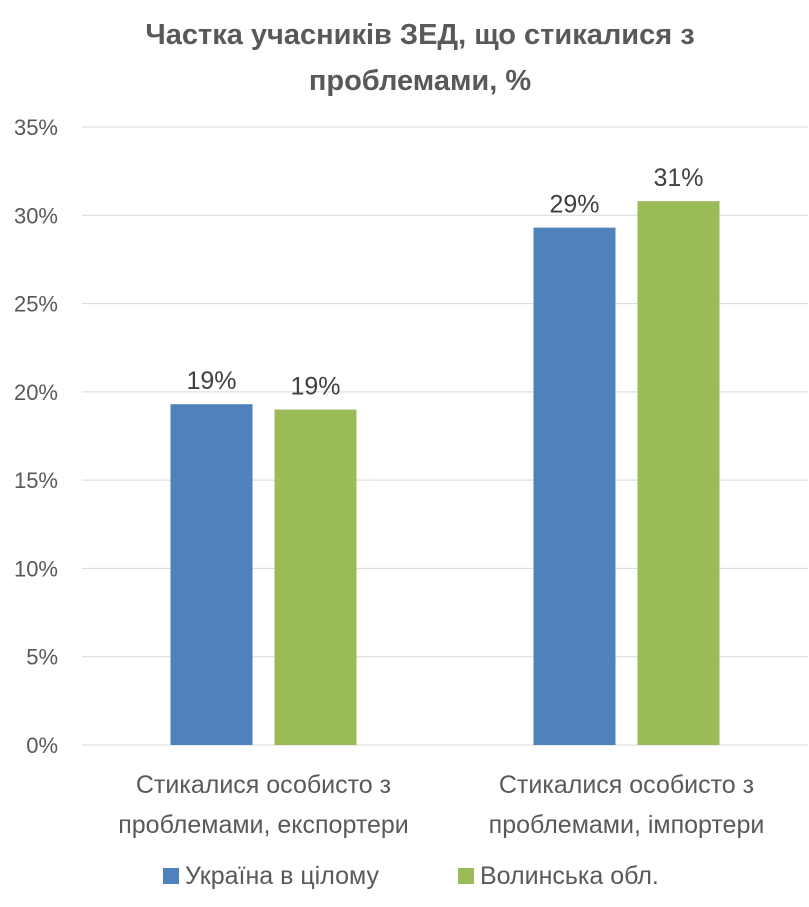 The height and width of the screenshot is (907, 809). What do you see at coordinates (36, 304) in the screenshot?
I see `y-tick-label: 25%` at bounding box center [36, 304].